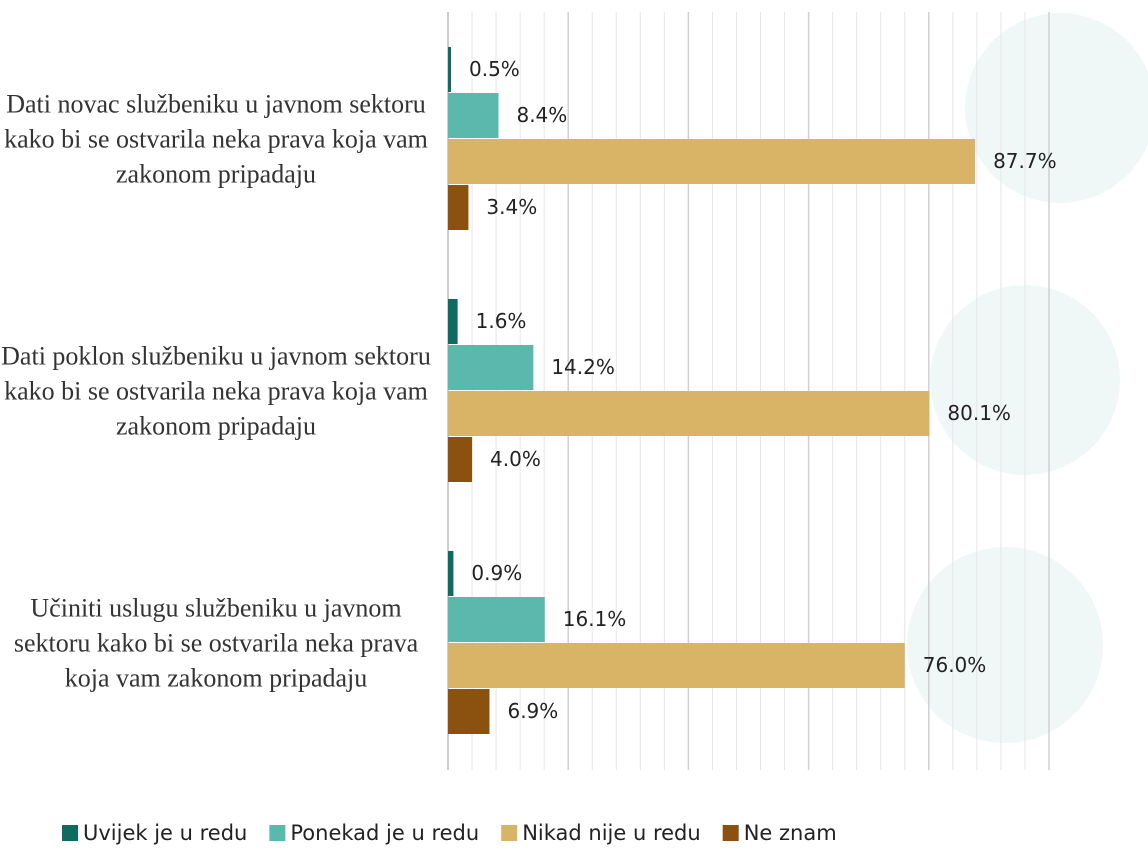  I want to click on legend-label: Nikad nije u redu, so click(611, 833).